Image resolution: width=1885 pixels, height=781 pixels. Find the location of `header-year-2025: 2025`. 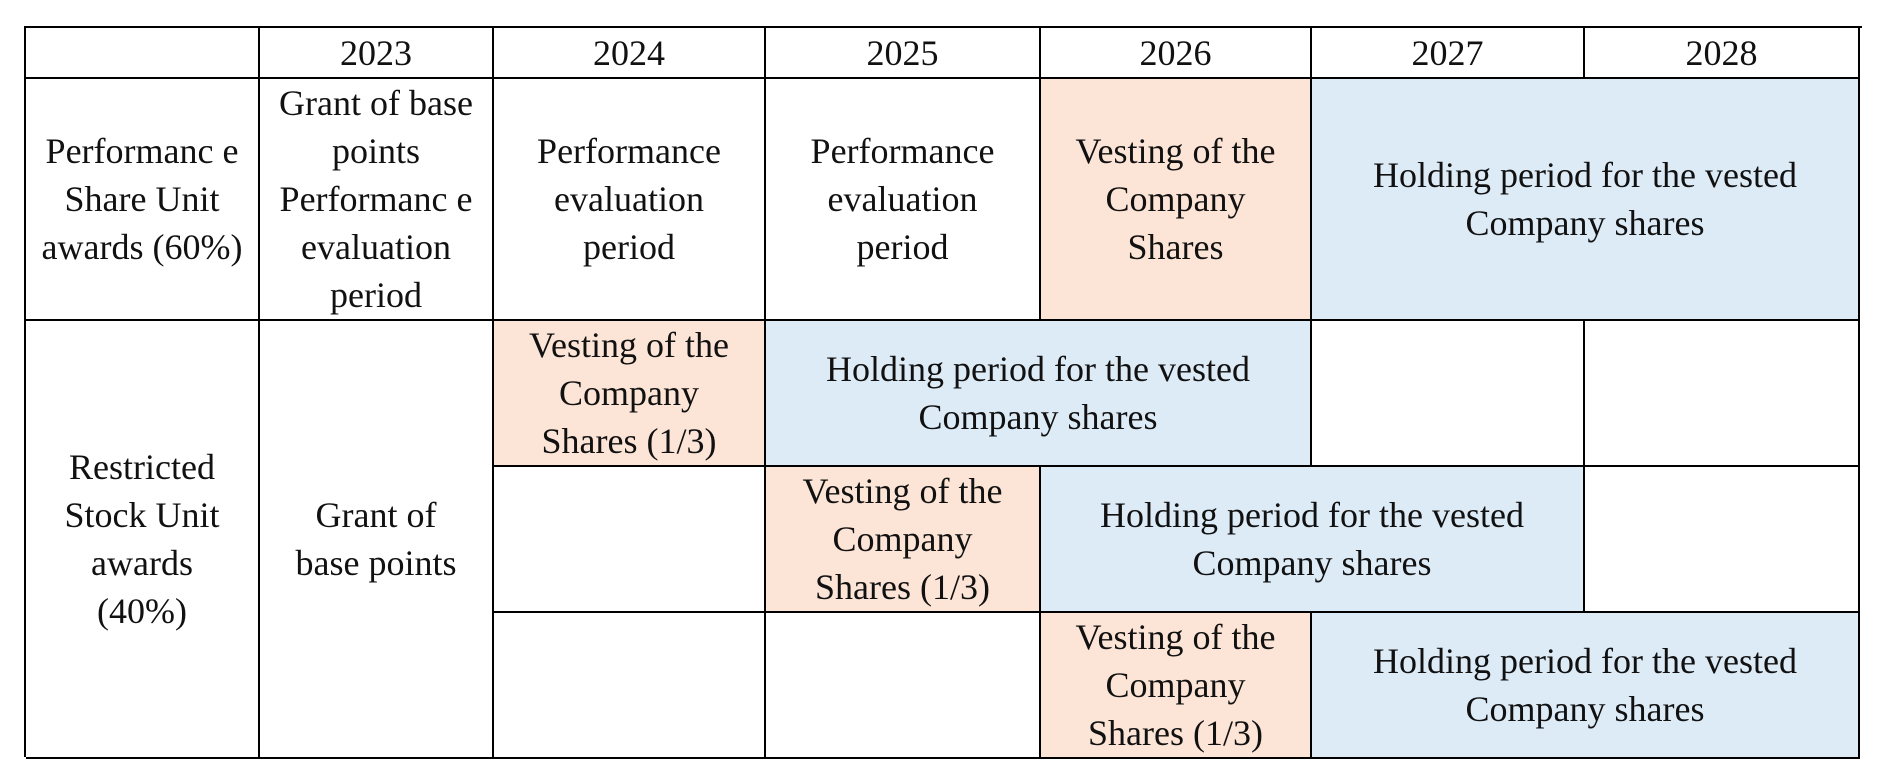

header-year-2025: 2025 is located at coordinates (903, 53).